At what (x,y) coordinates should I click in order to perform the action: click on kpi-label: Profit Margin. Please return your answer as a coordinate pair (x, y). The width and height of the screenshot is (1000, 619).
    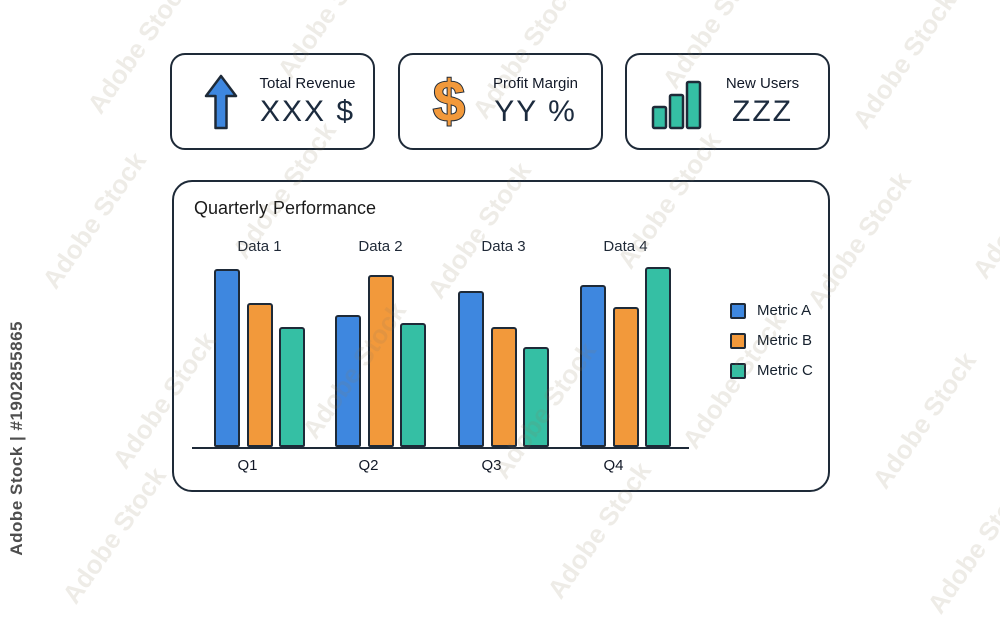
    Looking at the image, I should click on (535, 83).